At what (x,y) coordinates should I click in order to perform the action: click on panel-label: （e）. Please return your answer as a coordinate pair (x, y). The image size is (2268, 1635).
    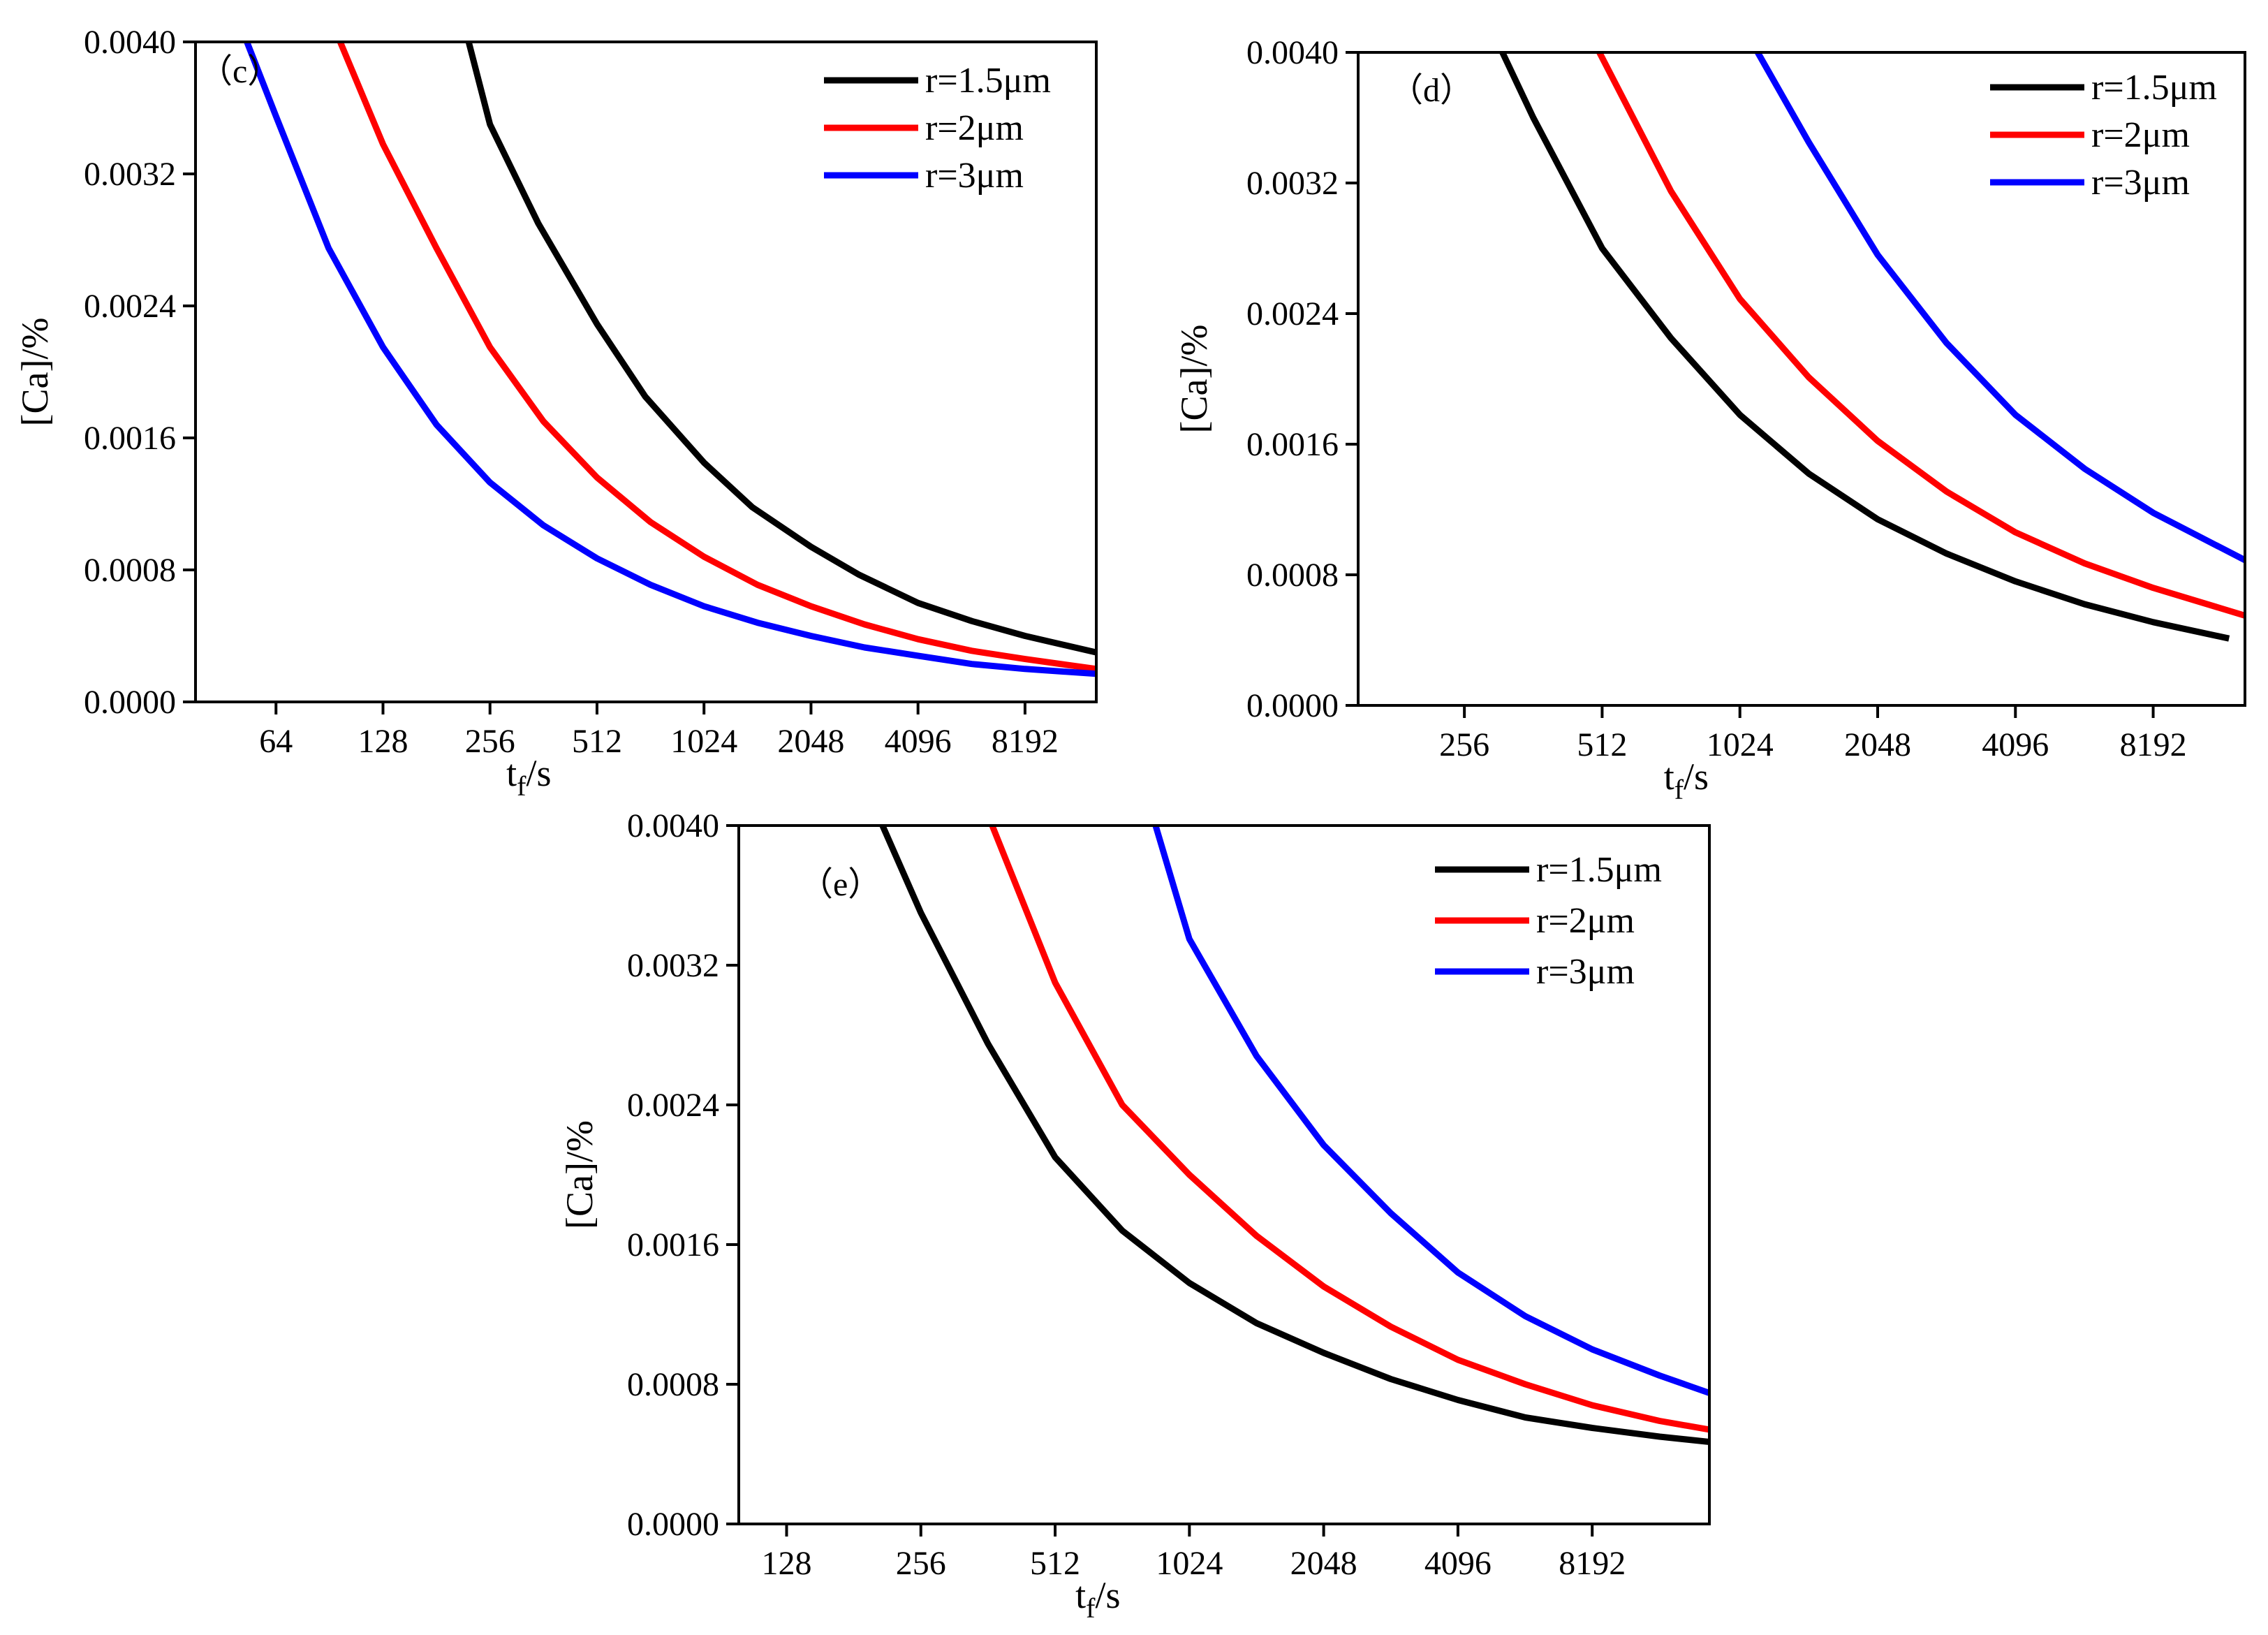
    Looking at the image, I should click on (840, 884).